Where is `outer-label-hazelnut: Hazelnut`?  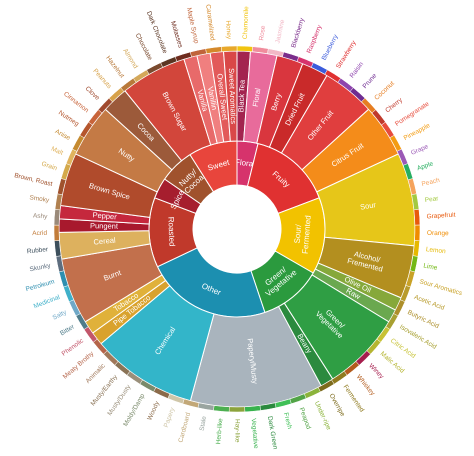 outer-label-hazelnut: Hazelnut is located at coordinates (114, 67).